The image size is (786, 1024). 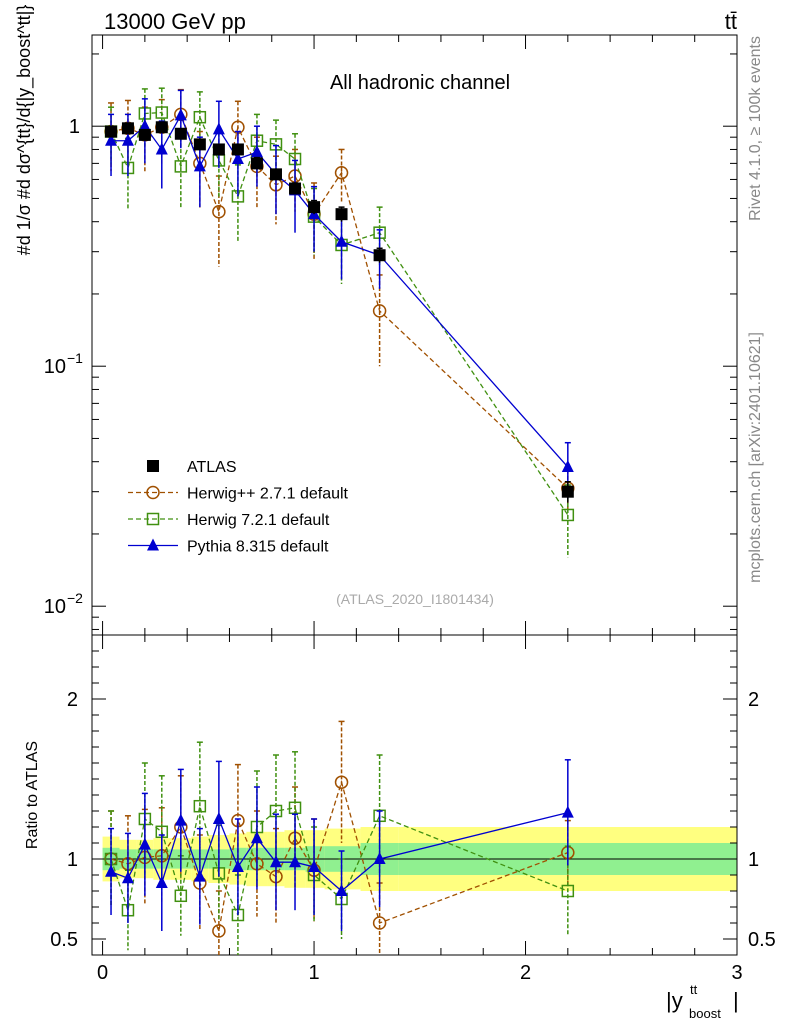 I want to click on legend-label-herwig-2-7-1-default: Herwig++ 2.7.1 default, so click(x=268, y=494).